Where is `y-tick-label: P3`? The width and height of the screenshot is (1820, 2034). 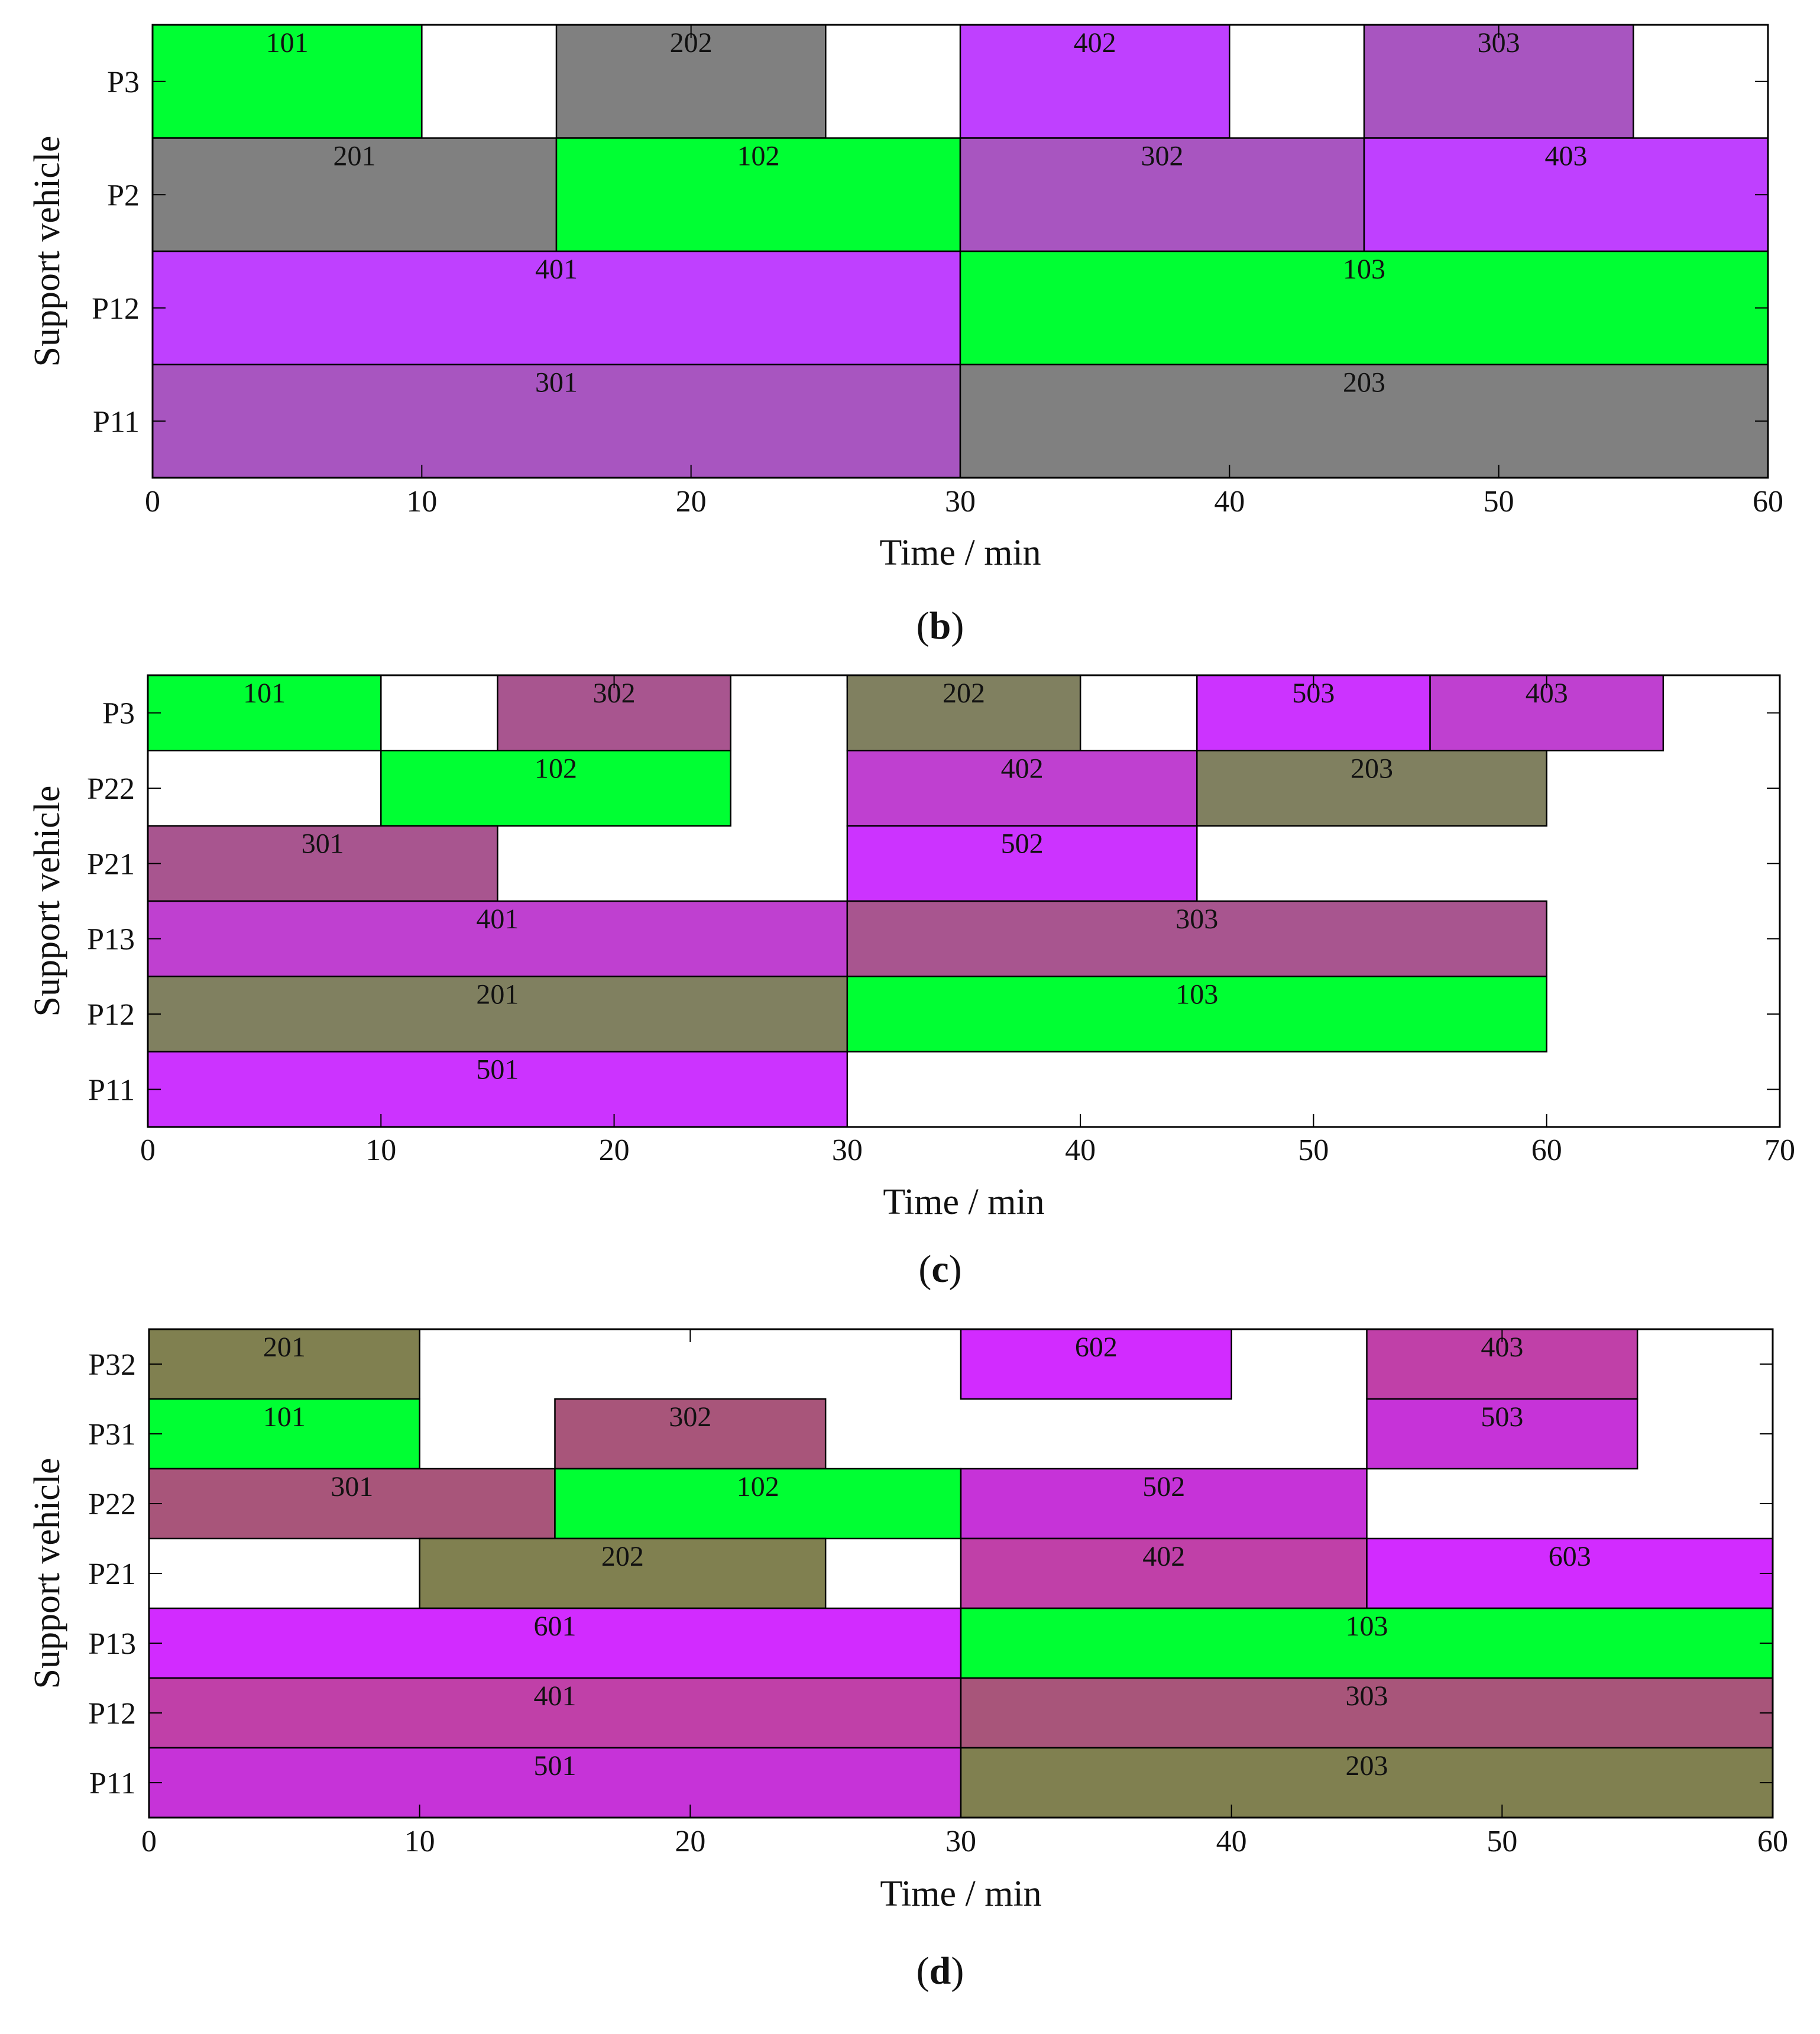
y-tick-label: P3 is located at coordinates (123, 82).